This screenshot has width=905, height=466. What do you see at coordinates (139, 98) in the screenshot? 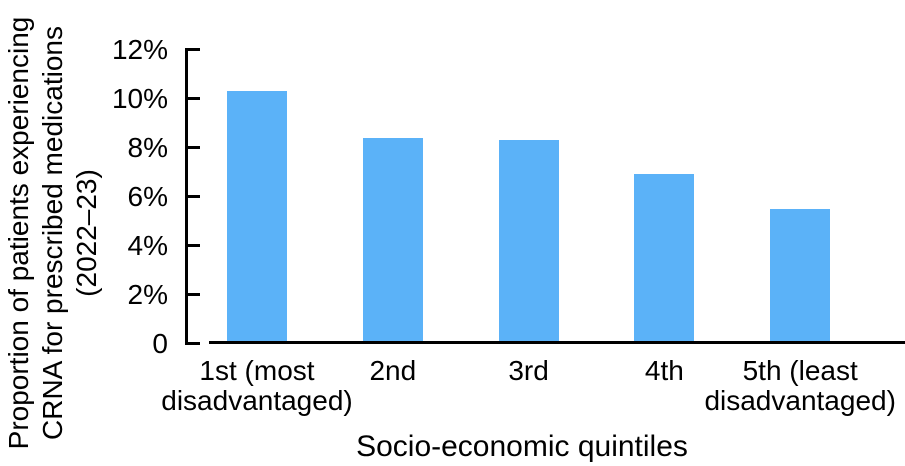
I see `y-tick-label: 10%` at bounding box center [139, 98].